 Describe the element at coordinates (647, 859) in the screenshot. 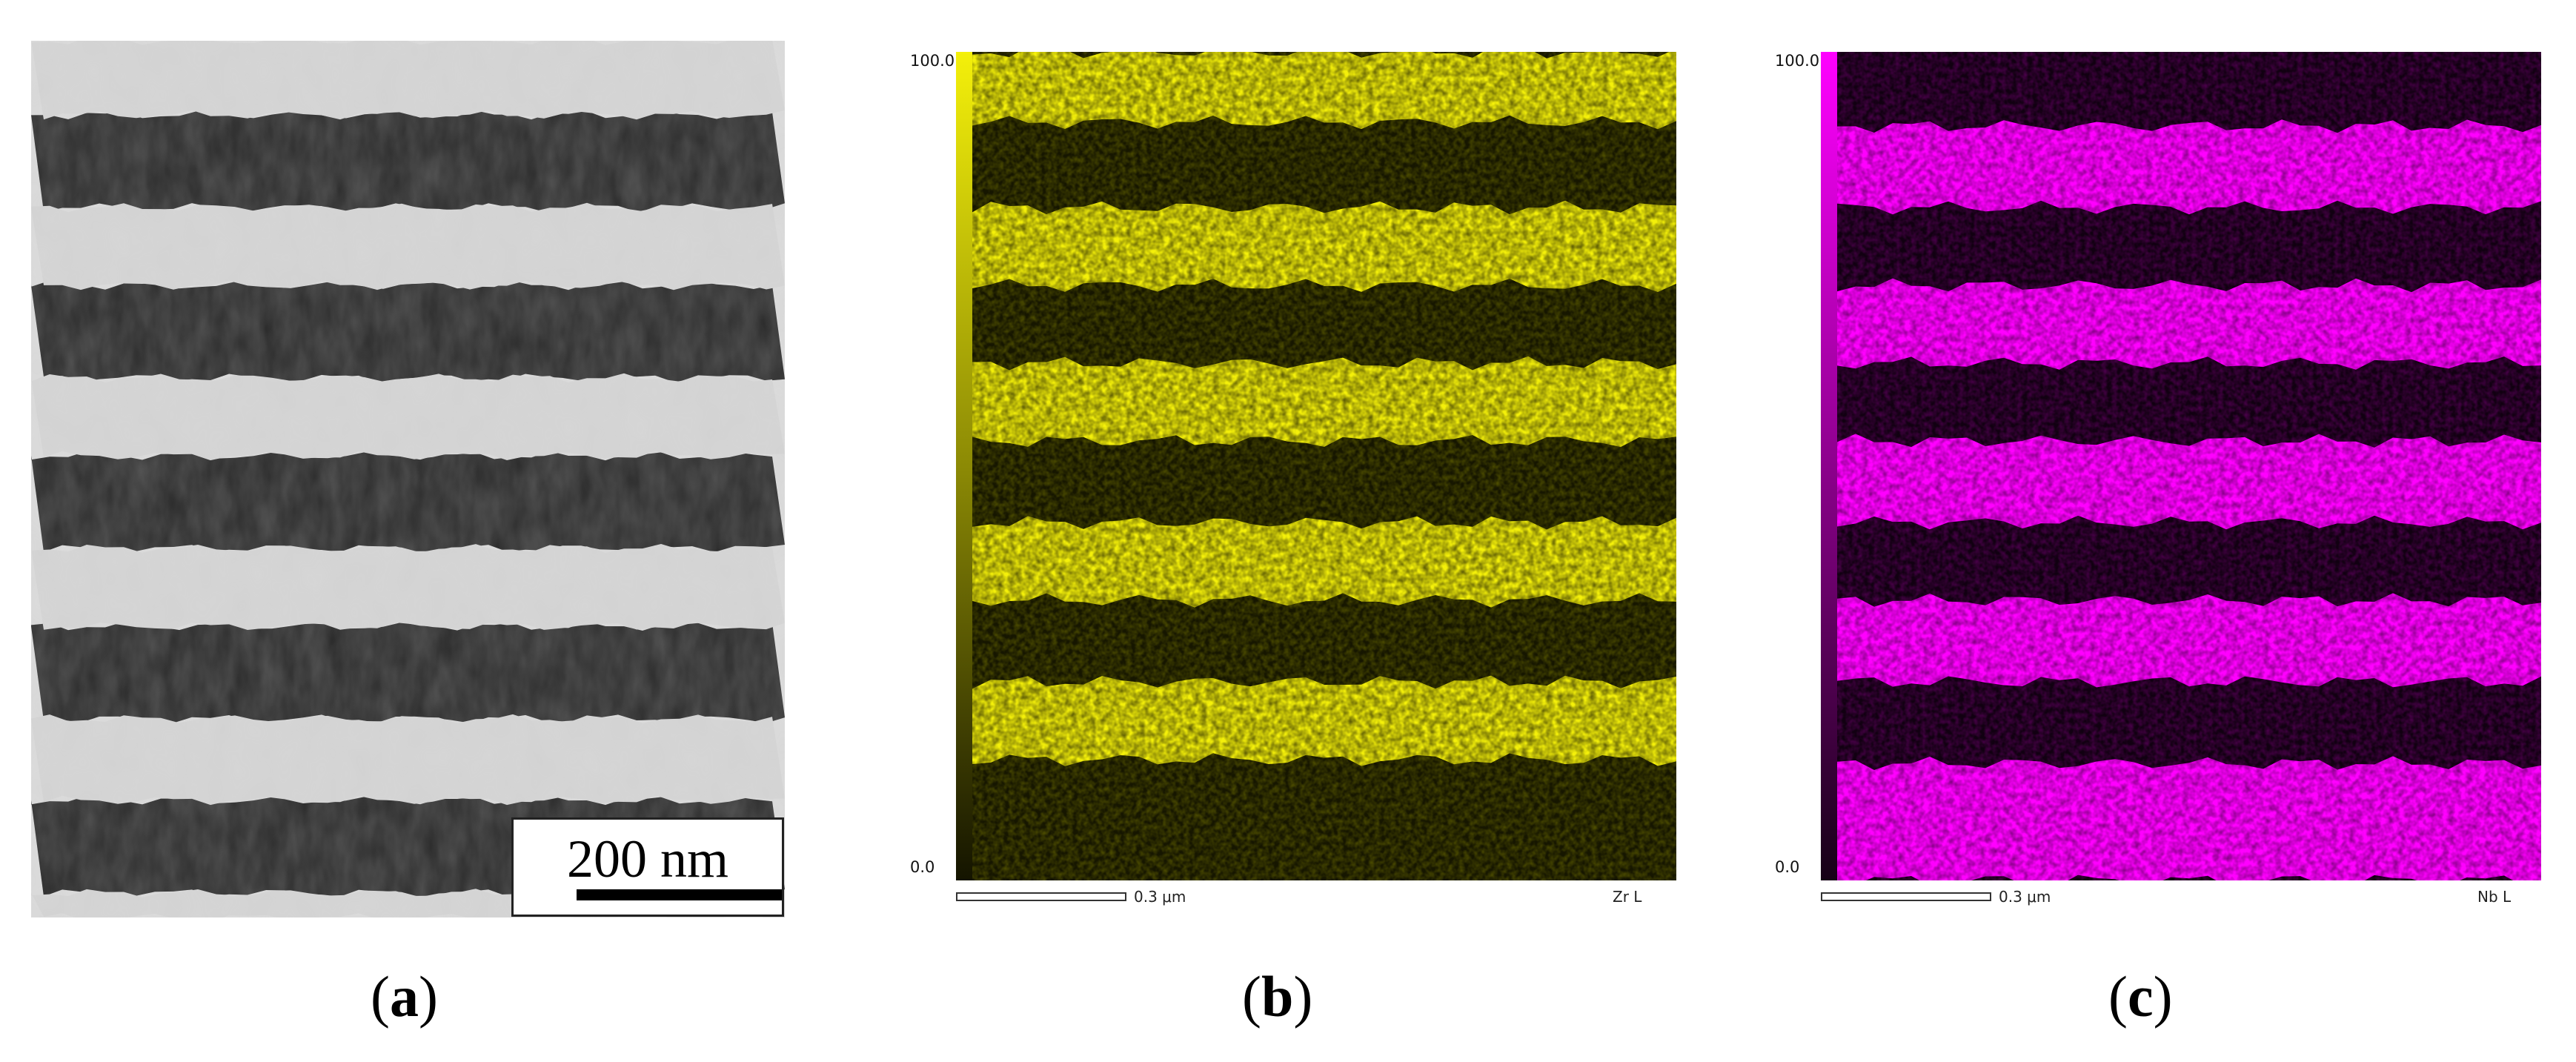

I see `tem-scale-bar-label: 200 nm` at that location.